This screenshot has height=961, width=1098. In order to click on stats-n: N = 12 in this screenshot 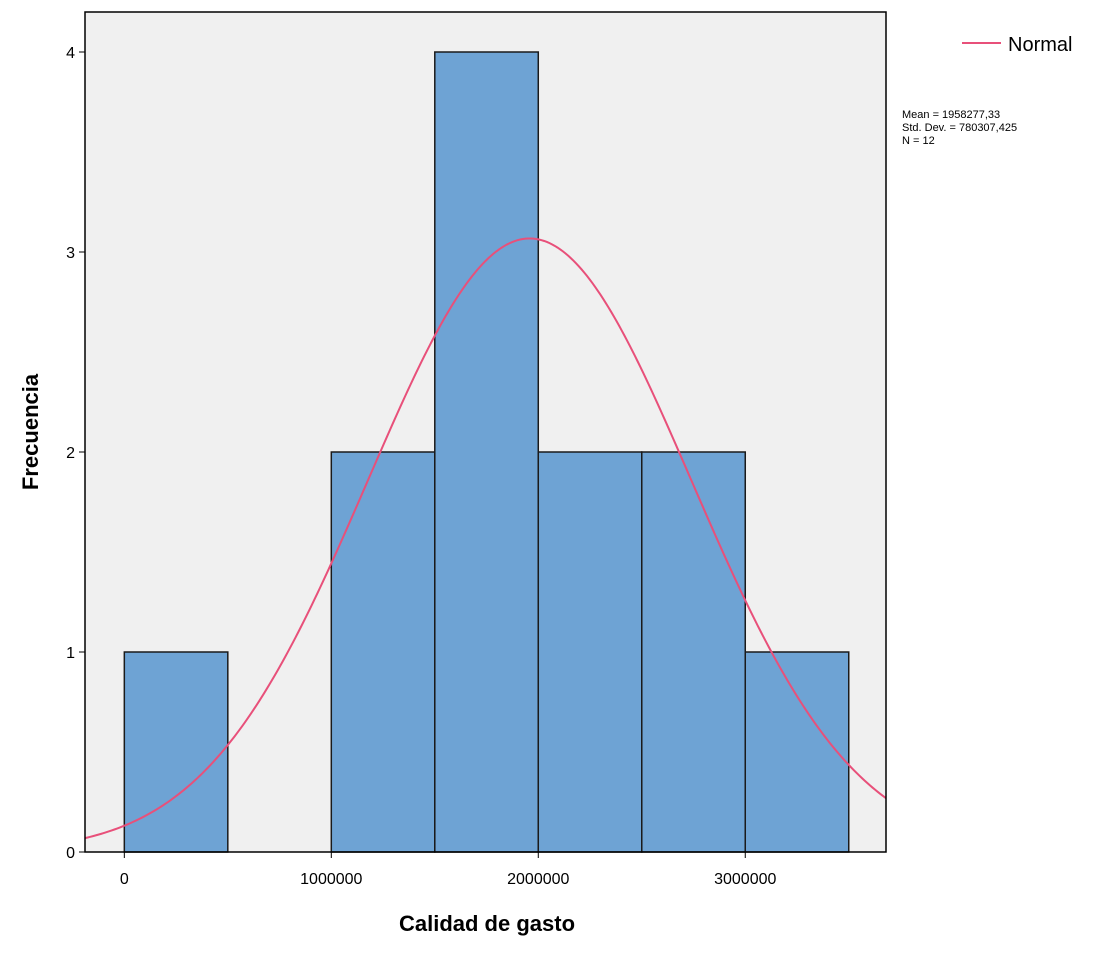, I will do `click(918, 141)`.